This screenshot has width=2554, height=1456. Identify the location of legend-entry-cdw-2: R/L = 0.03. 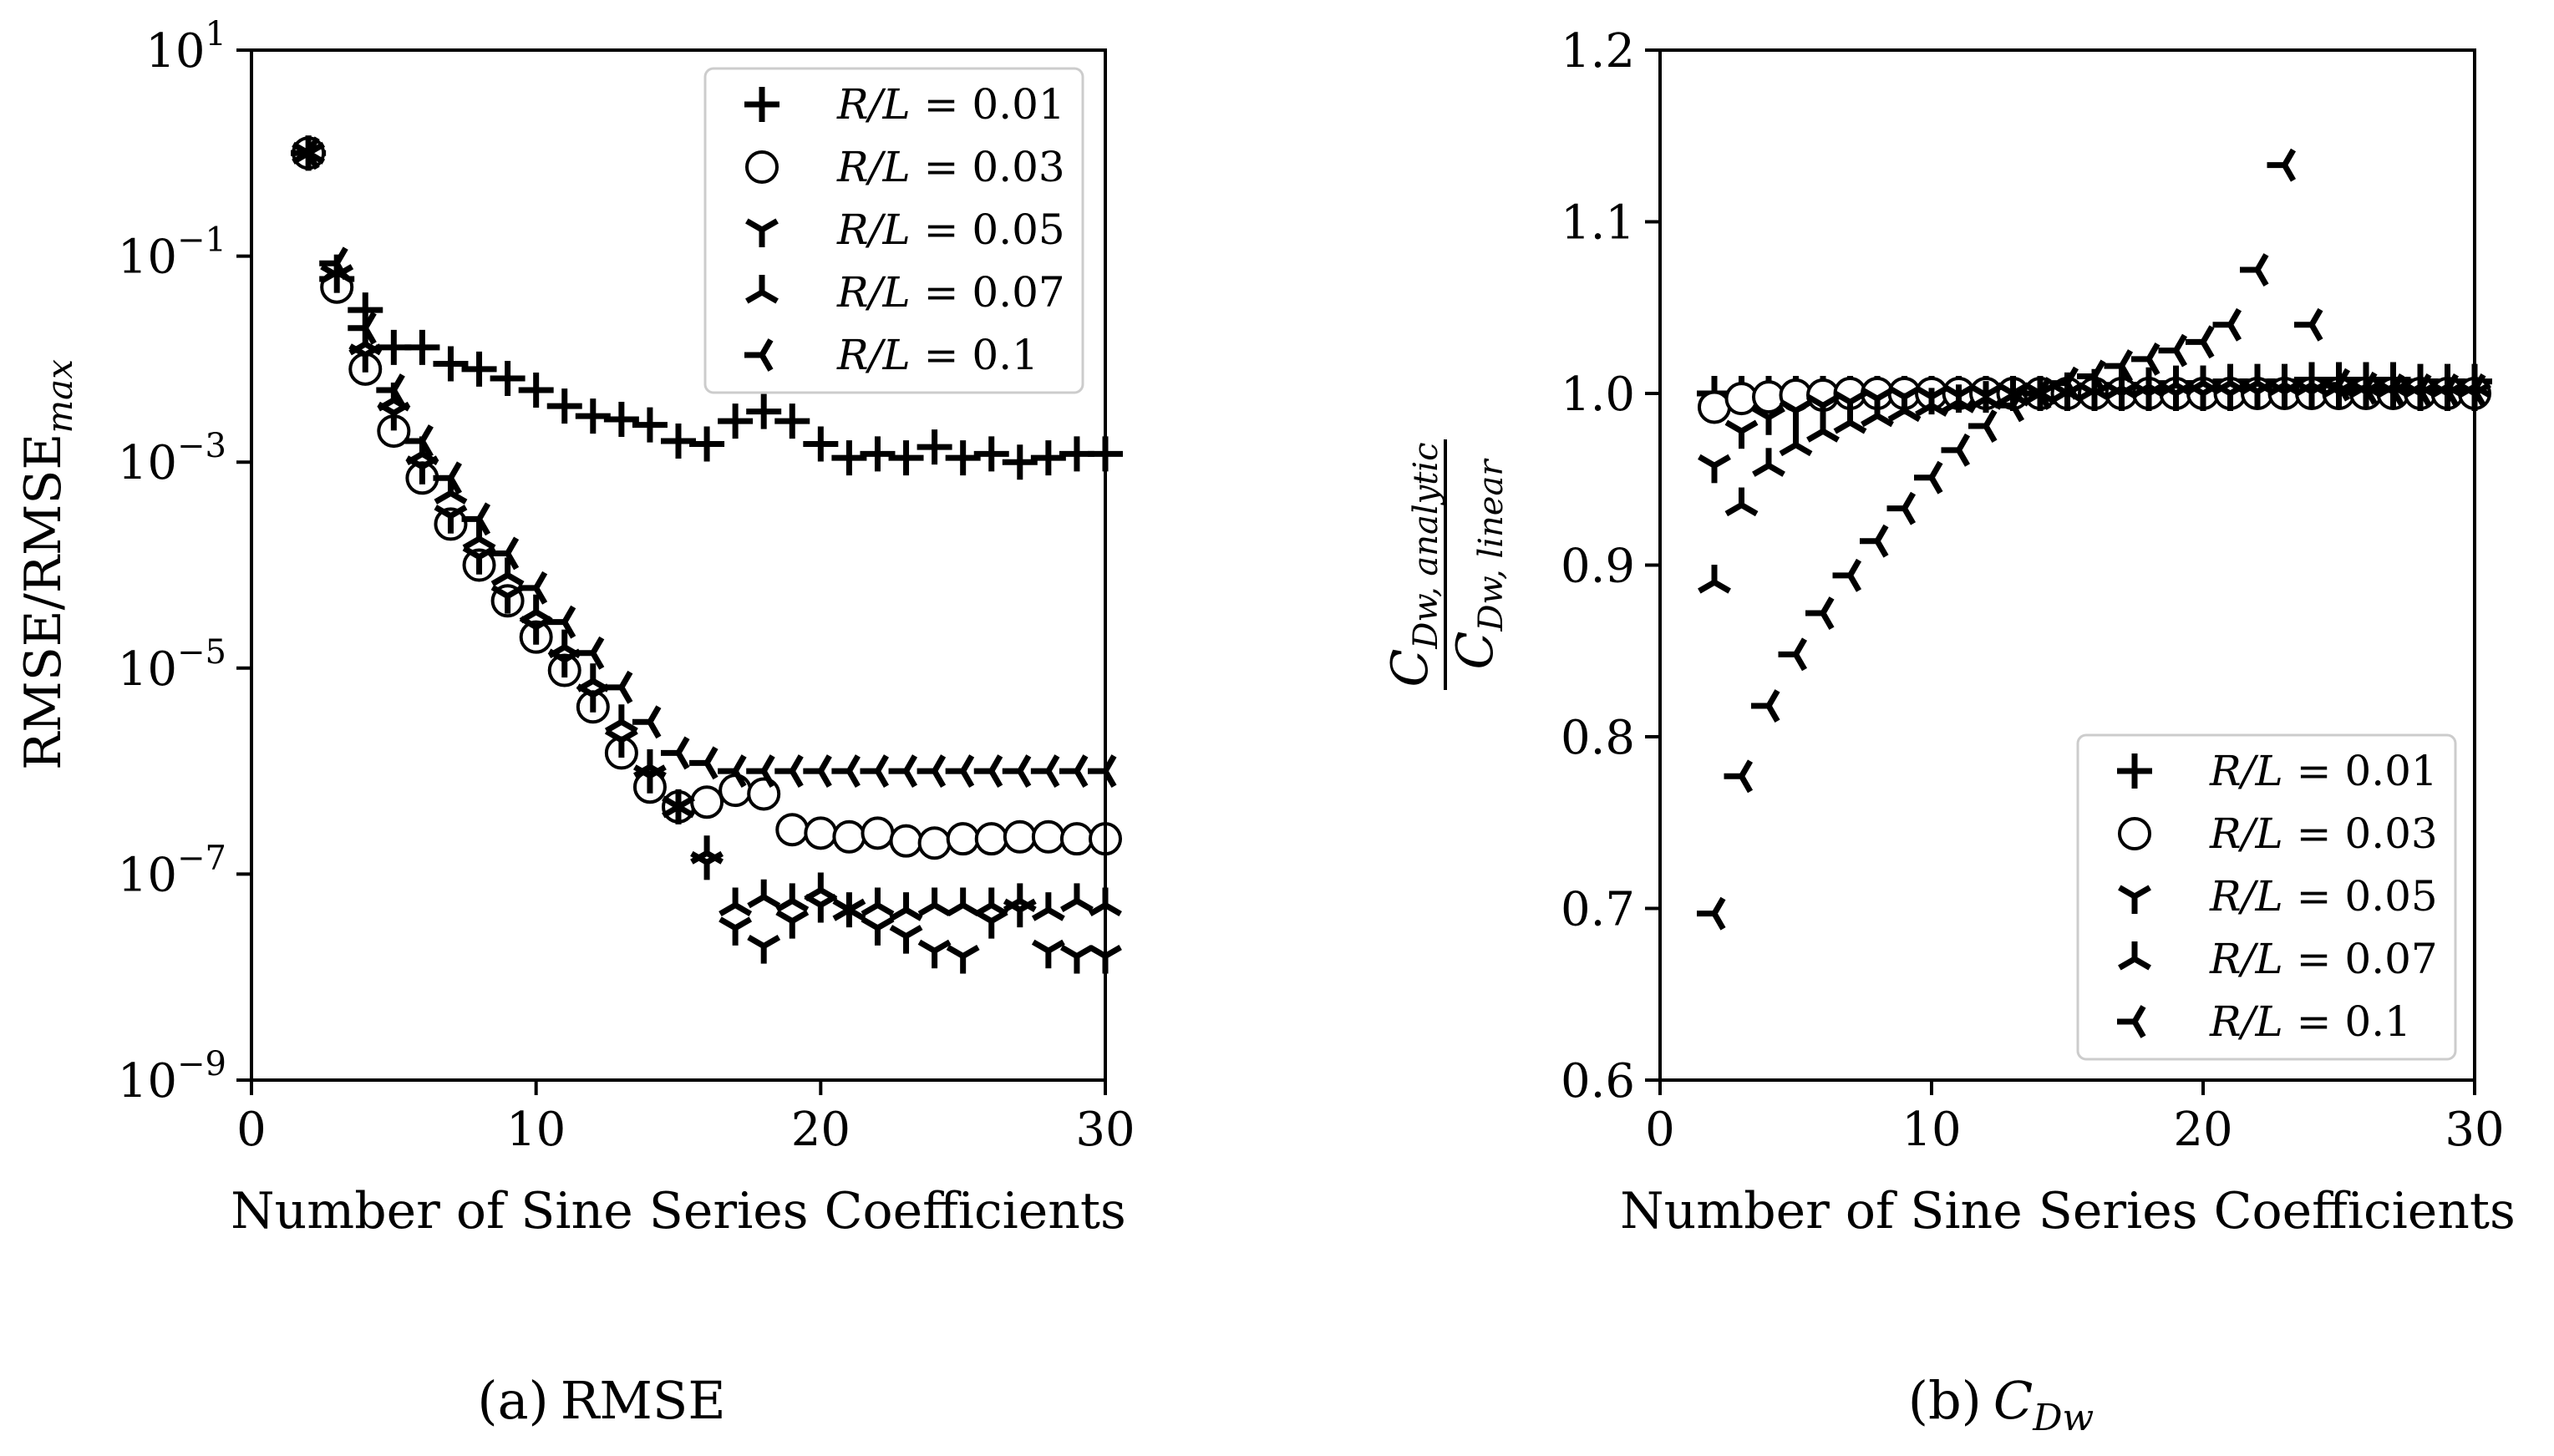
(2323, 833).